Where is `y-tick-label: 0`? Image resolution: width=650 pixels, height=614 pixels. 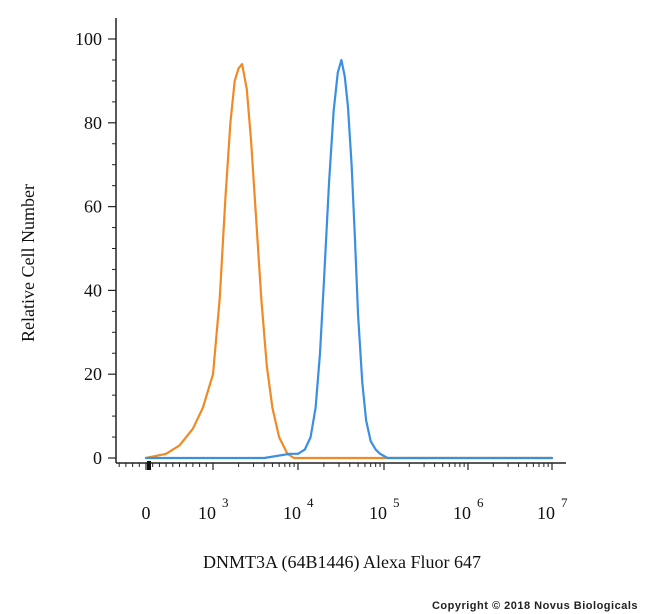 y-tick-label: 0 is located at coordinates (97, 458).